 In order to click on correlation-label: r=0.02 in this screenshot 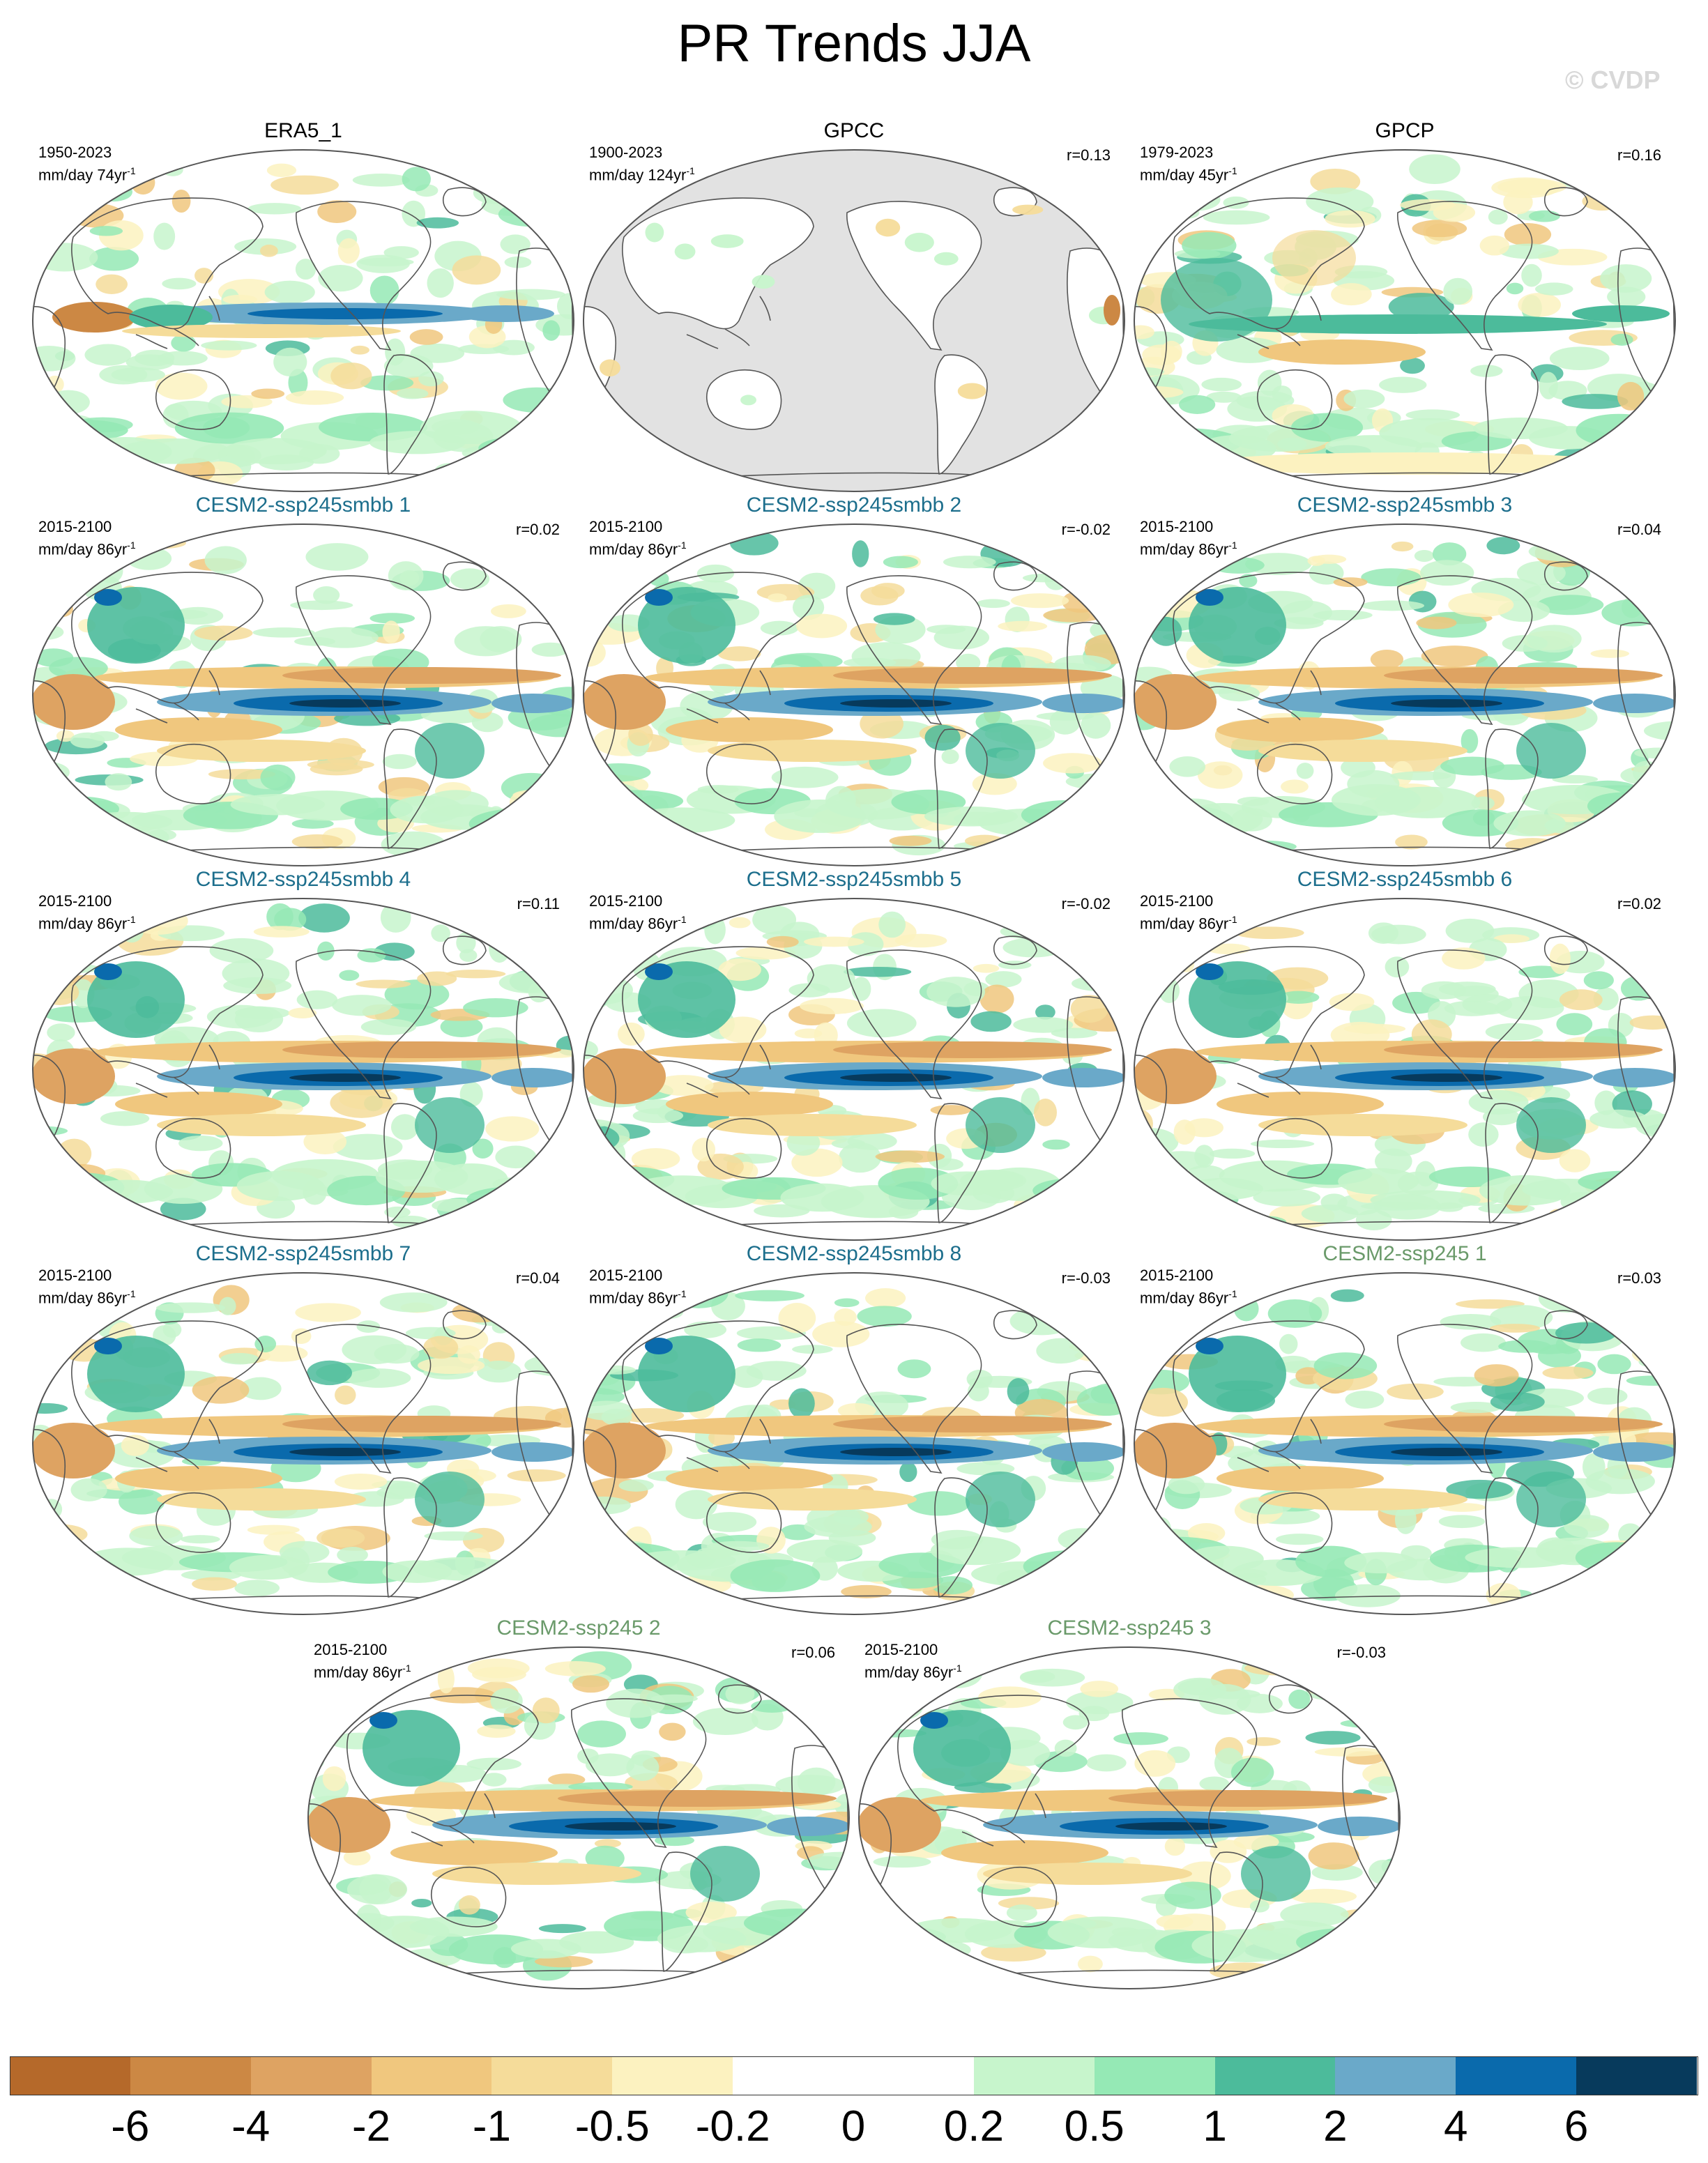, I will do `click(1639, 904)`.